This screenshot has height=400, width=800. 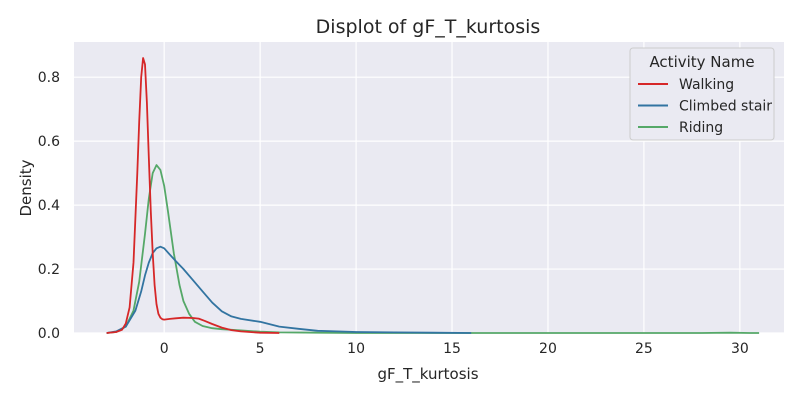 What do you see at coordinates (49, 270) in the screenshot?
I see `y-tick-label: 0.2` at bounding box center [49, 270].